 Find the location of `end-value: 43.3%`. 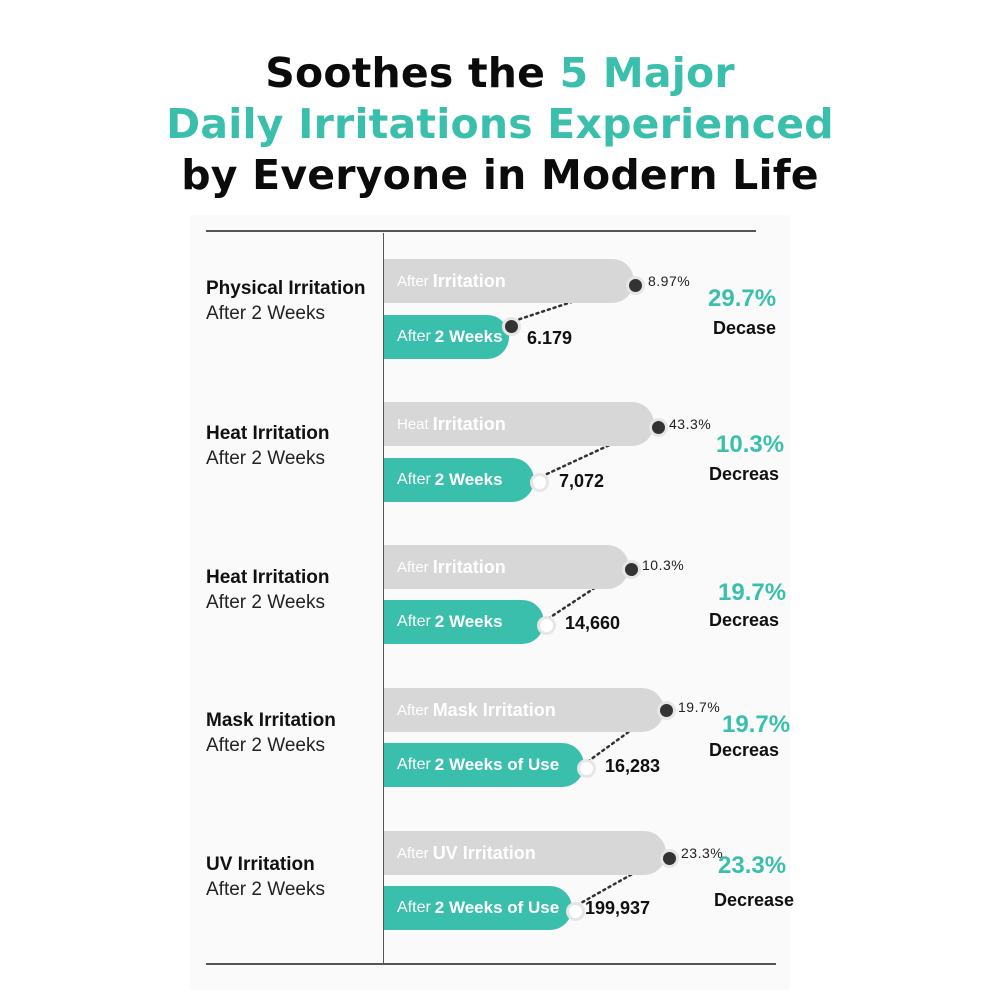

end-value: 43.3% is located at coordinates (690, 424).